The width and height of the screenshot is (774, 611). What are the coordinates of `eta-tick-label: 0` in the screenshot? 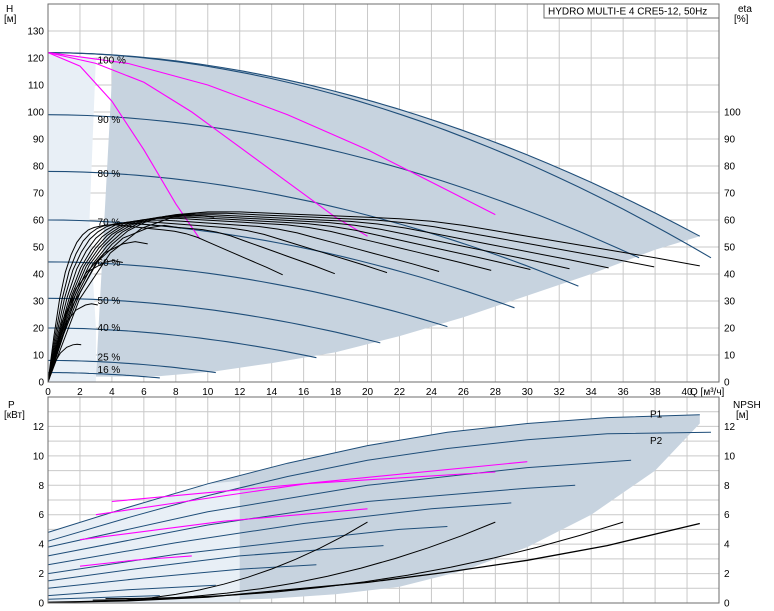 It's located at (727, 383).